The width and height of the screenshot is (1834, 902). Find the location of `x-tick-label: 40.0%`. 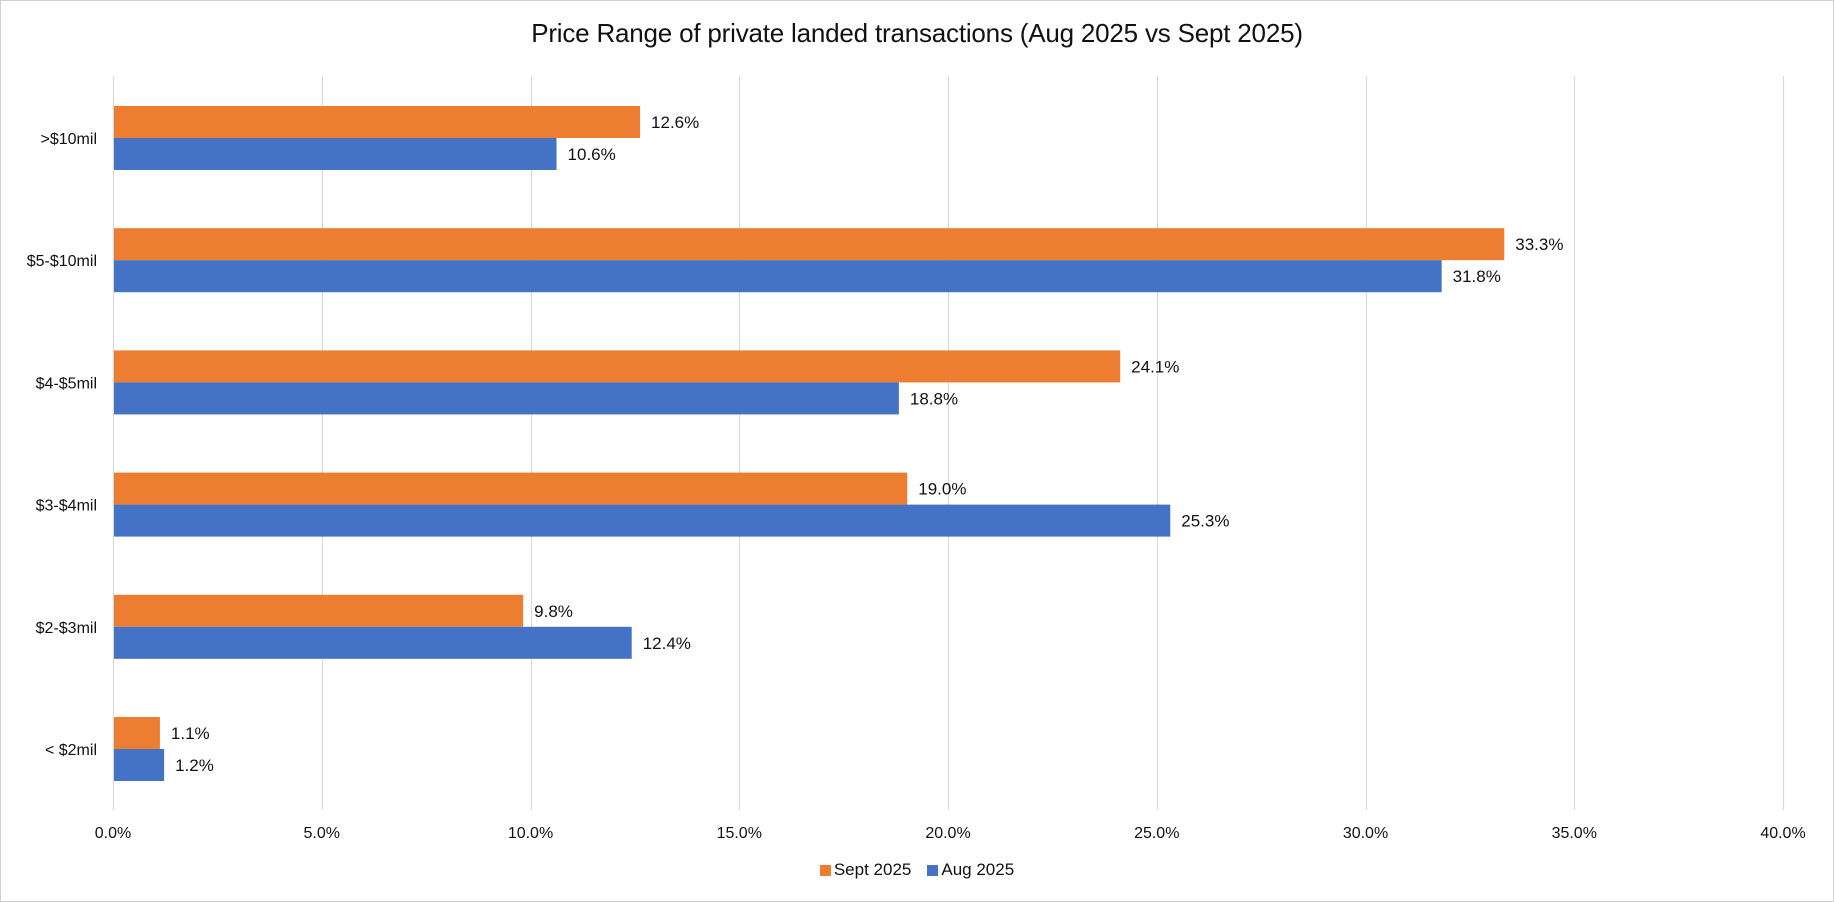

x-tick-label: 40.0% is located at coordinates (1782, 833).